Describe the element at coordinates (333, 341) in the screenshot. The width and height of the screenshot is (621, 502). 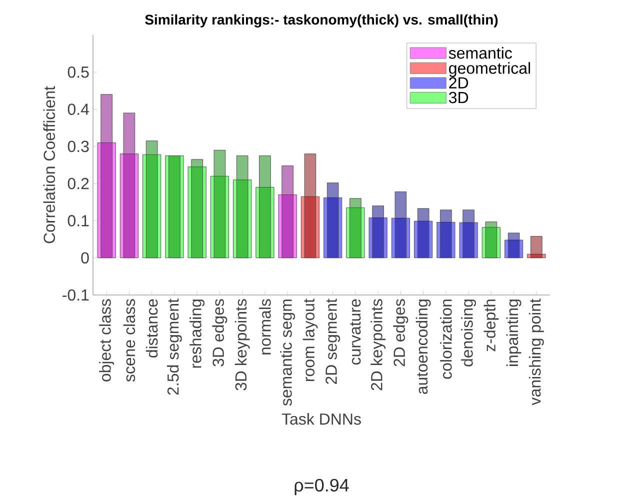
I see `x-tick-label: 2D segment` at that location.